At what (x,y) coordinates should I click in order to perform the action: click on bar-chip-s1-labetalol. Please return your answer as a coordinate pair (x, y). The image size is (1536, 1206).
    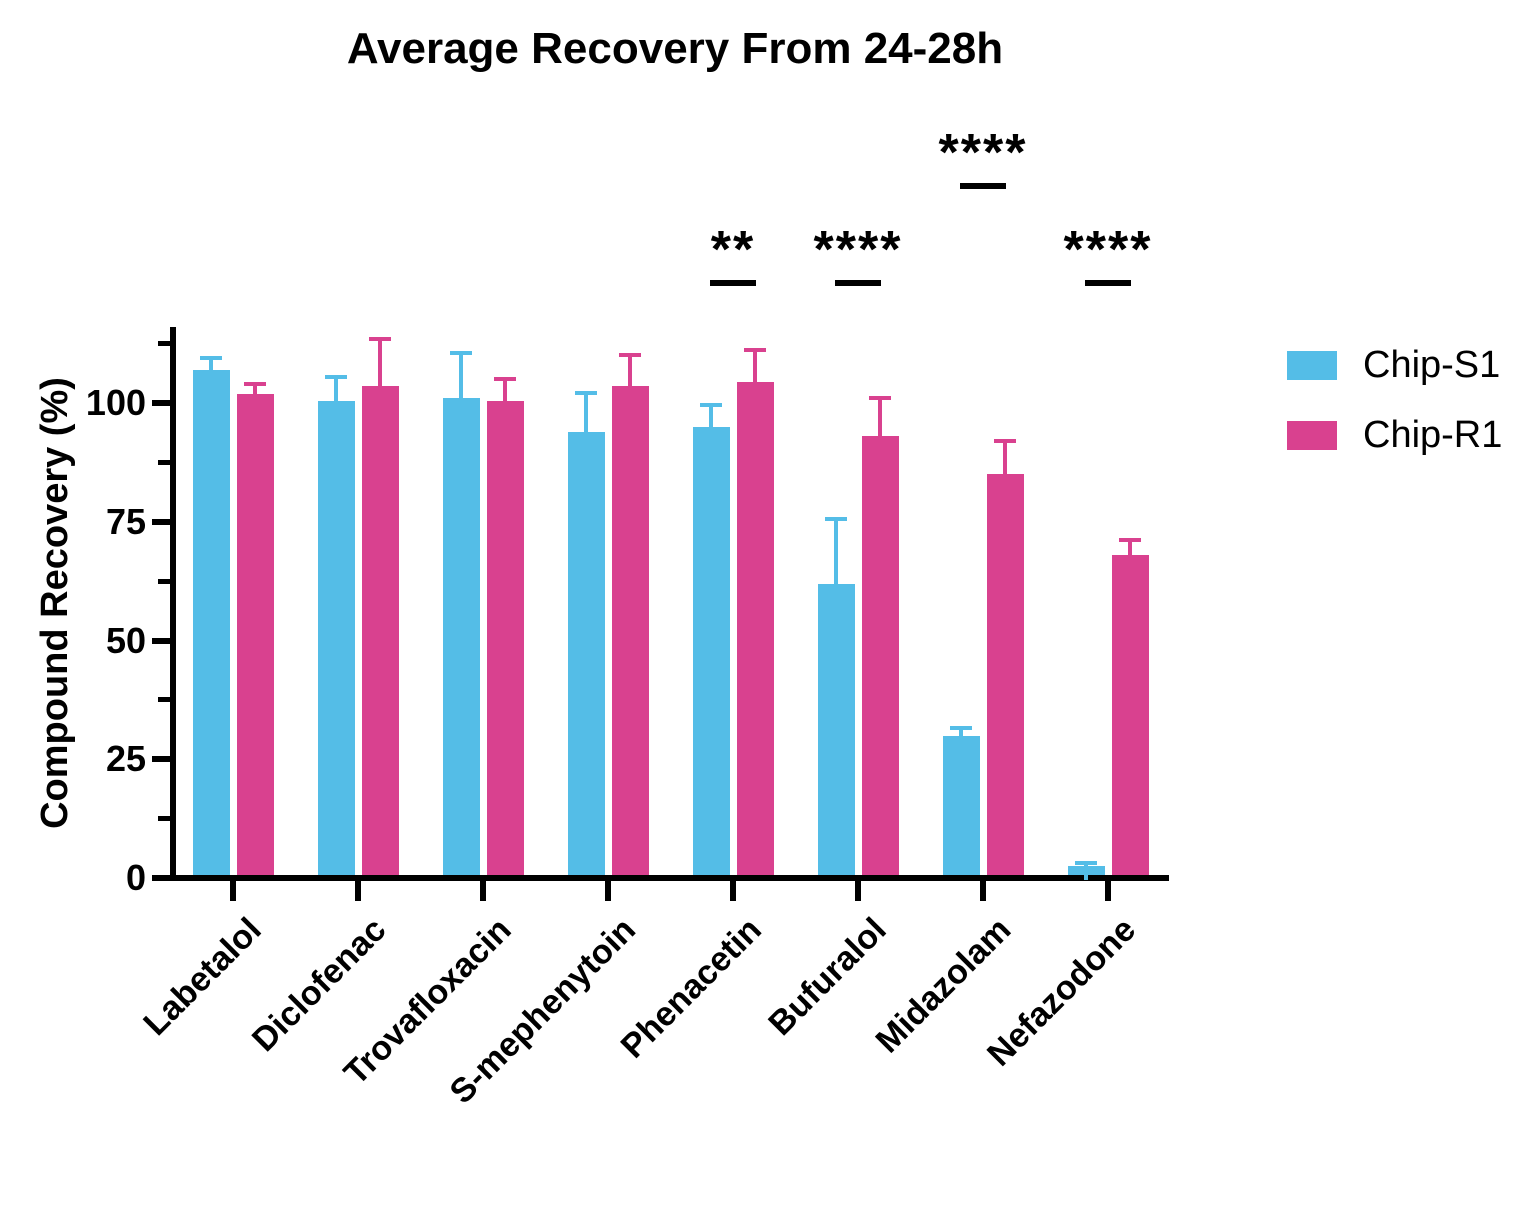
    Looking at the image, I should click on (211, 622).